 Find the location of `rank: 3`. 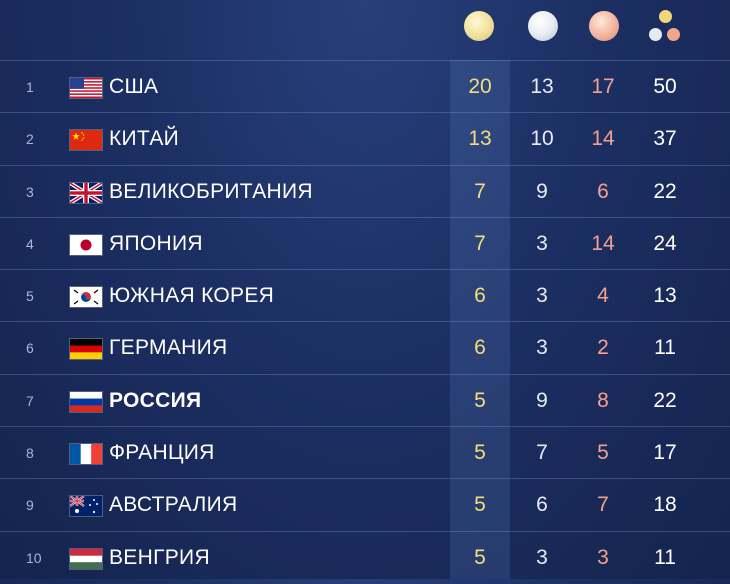

rank: 3 is located at coordinates (30, 191).